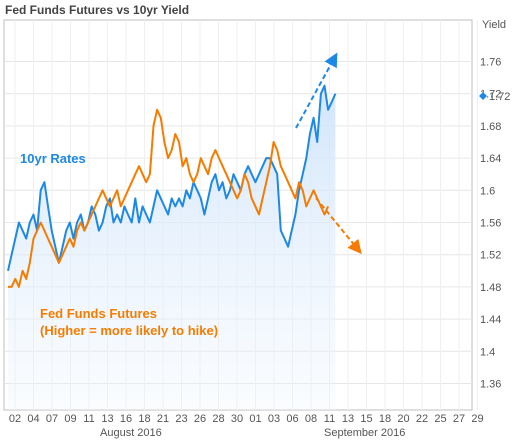  What do you see at coordinates (98, 313) in the screenshot?
I see `ffutures-annotation-line1: Fed Funds Futures` at bounding box center [98, 313].